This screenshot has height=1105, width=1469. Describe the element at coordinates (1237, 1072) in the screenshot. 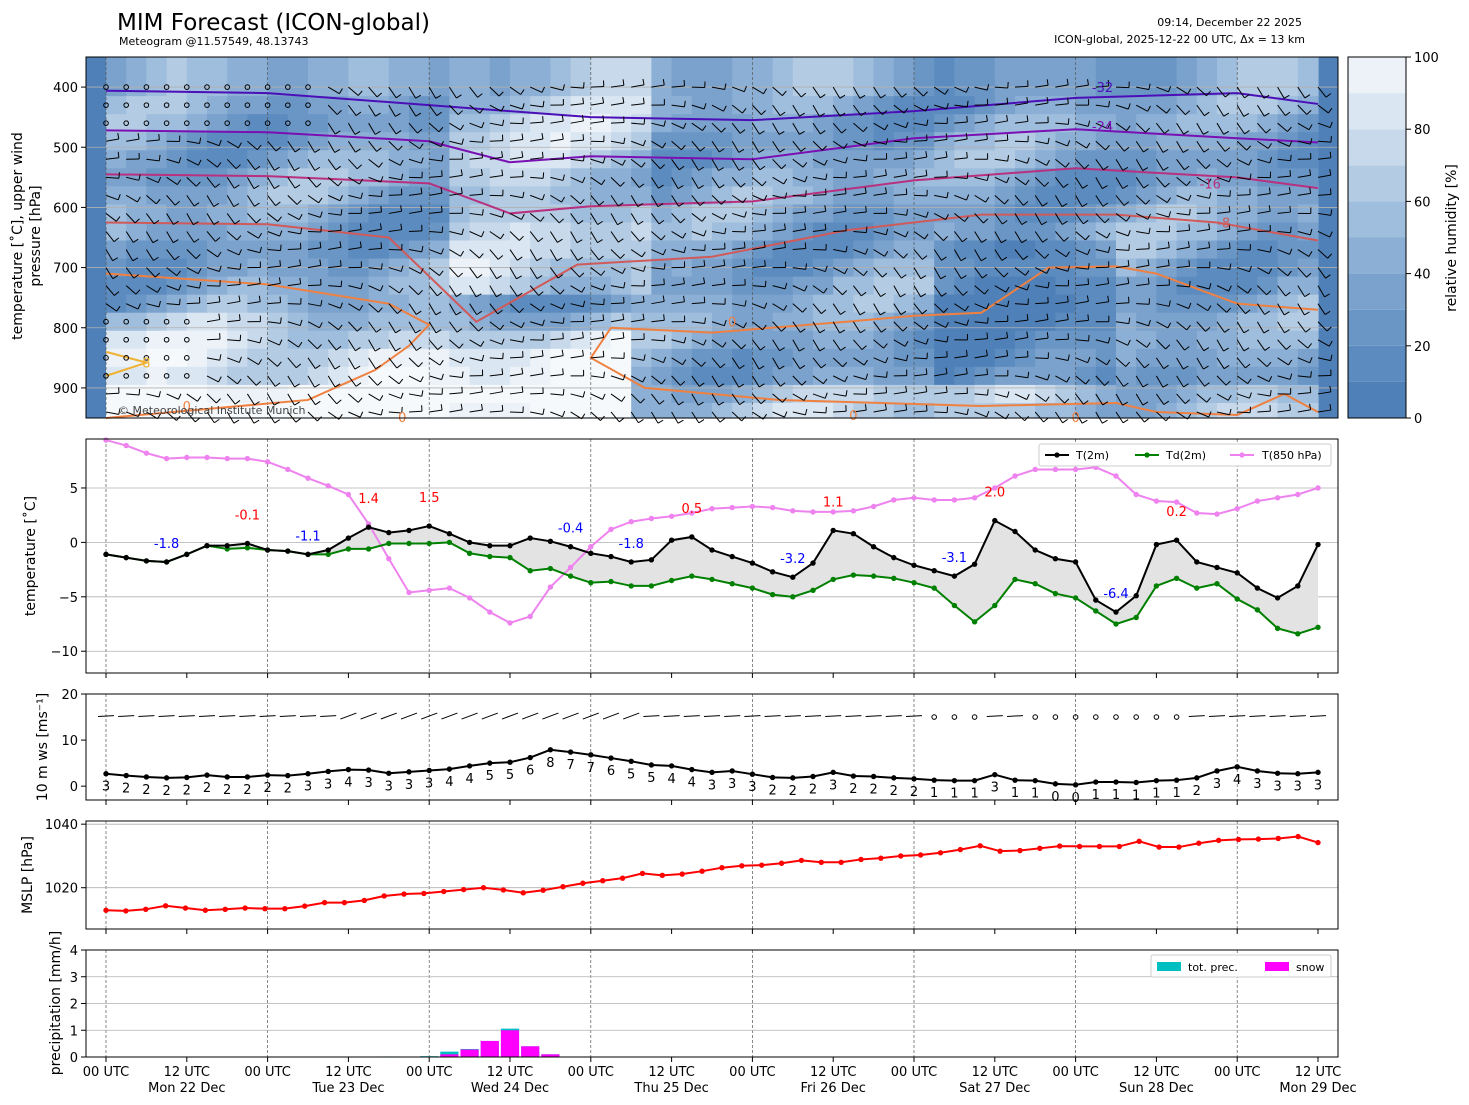

I see `x-tick-label: 00 UTC` at that location.